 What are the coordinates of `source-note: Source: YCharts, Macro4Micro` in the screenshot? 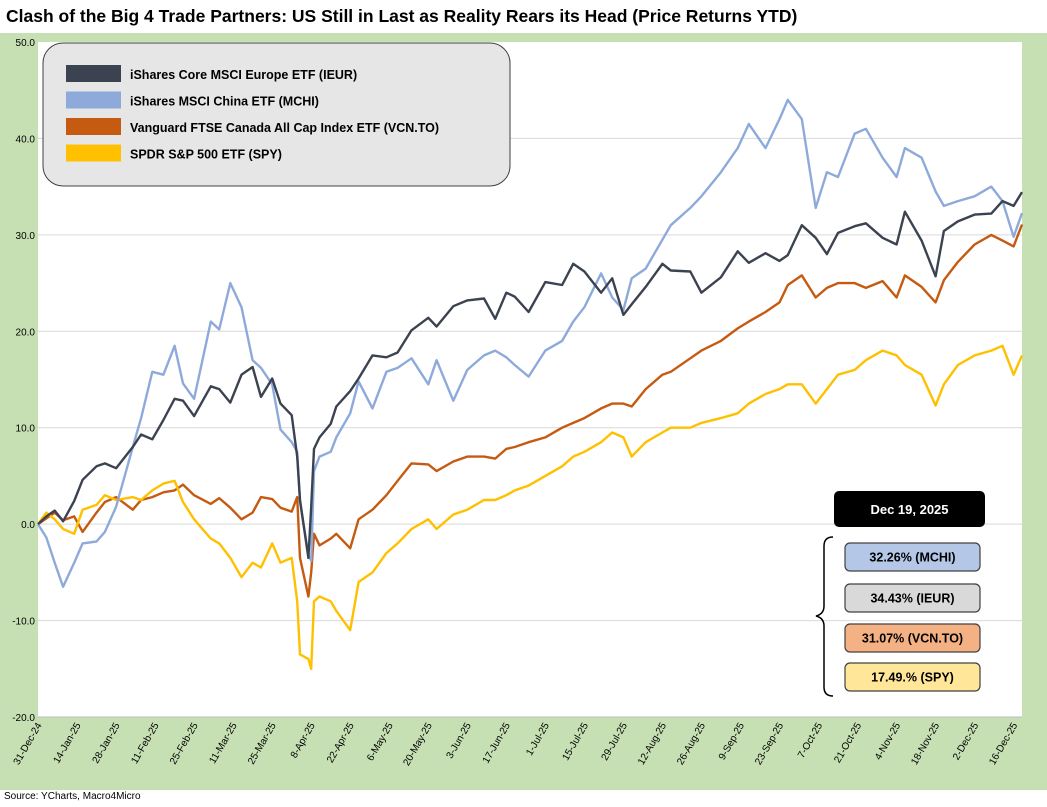 It's located at (72, 796).